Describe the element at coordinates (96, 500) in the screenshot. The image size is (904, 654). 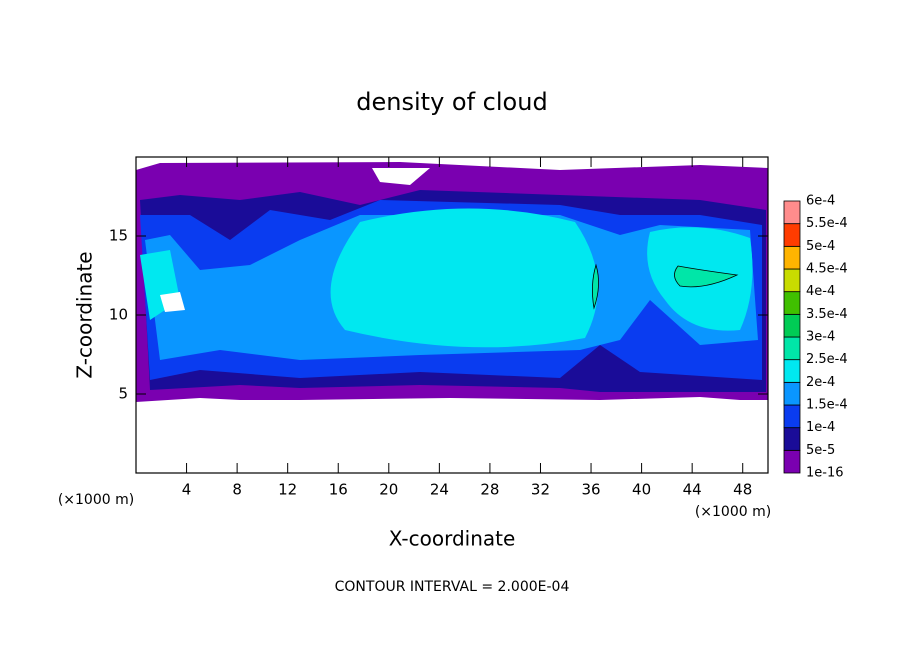
I see `x-unit-left: (×1000 m)` at that location.